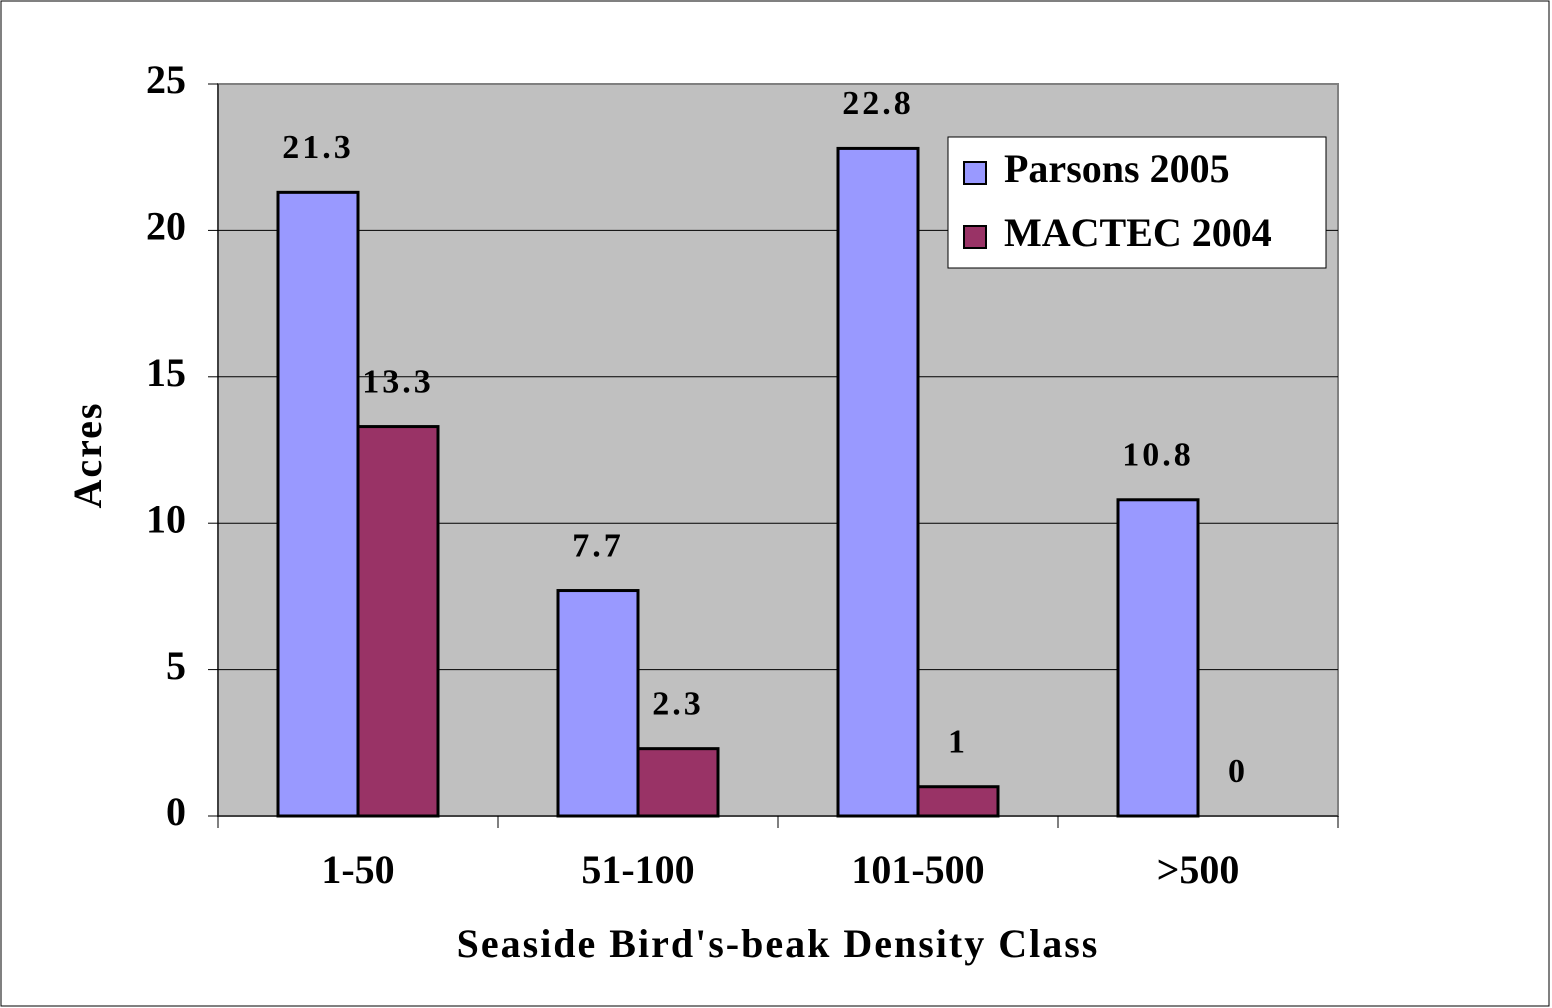  I want to click on x-tick-label: 101-500, so click(917, 869).